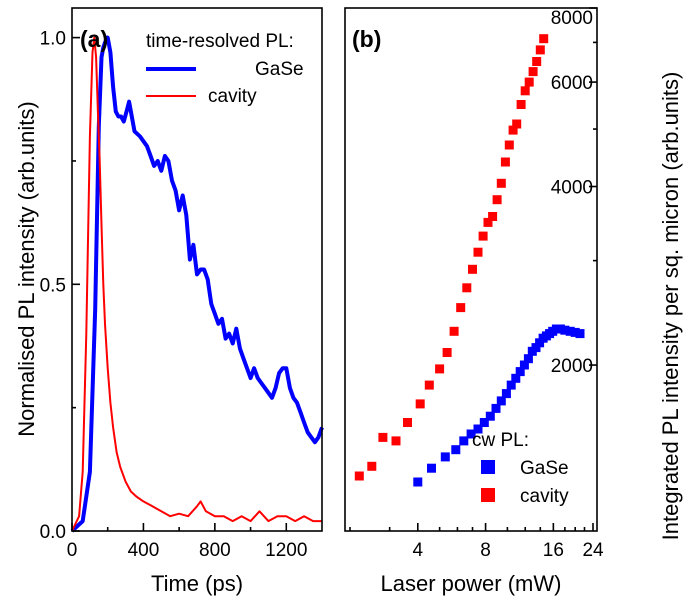 The height and width of the screenshot is (613, 693). I want to click on panel-a-legend-title: time-resolved PL:, so click(220, 41).